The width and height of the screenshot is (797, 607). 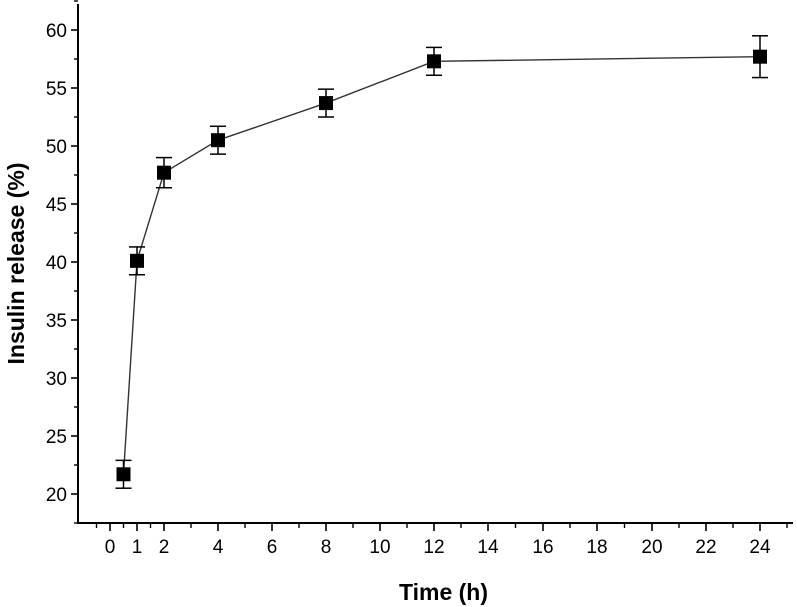 What do you see at coordinates (56, 31) in the screenshot?
I see `y-tick-label: 60` at bounding box center [56, 31].